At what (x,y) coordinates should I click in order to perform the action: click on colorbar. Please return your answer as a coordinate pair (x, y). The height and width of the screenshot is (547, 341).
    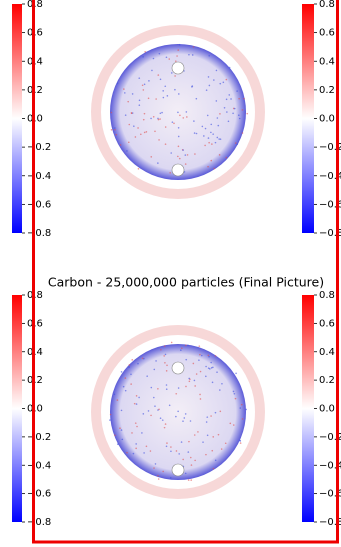
    Looking at the image, I should click on (308, 118).